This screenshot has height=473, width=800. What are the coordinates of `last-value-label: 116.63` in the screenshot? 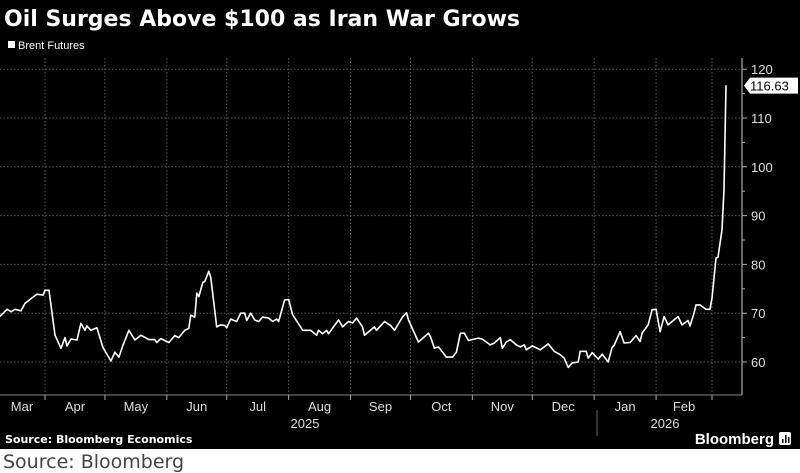 It's located at (769, 86).